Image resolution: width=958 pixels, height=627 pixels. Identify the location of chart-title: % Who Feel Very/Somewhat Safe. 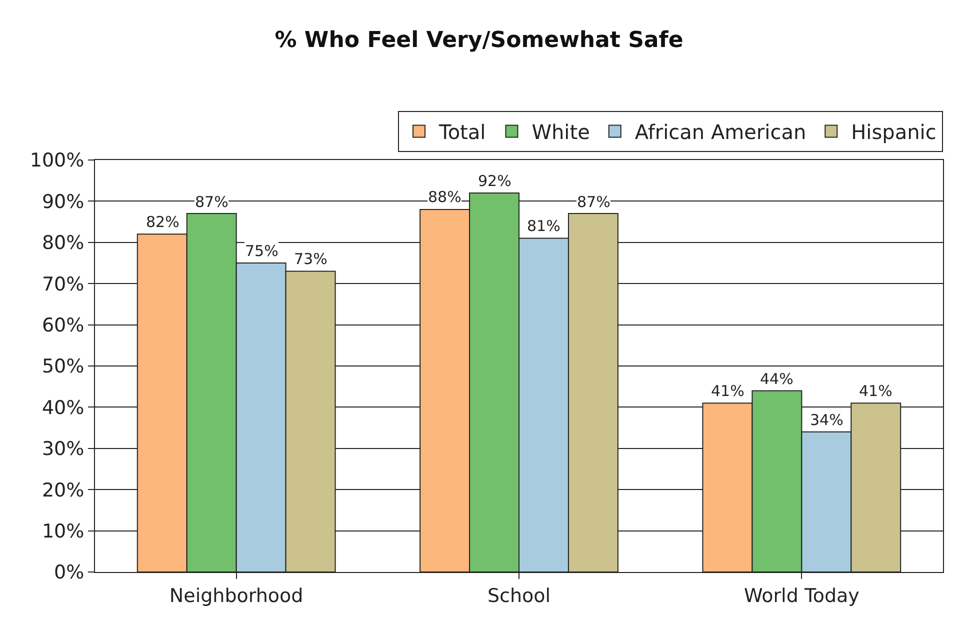
(479, 40).